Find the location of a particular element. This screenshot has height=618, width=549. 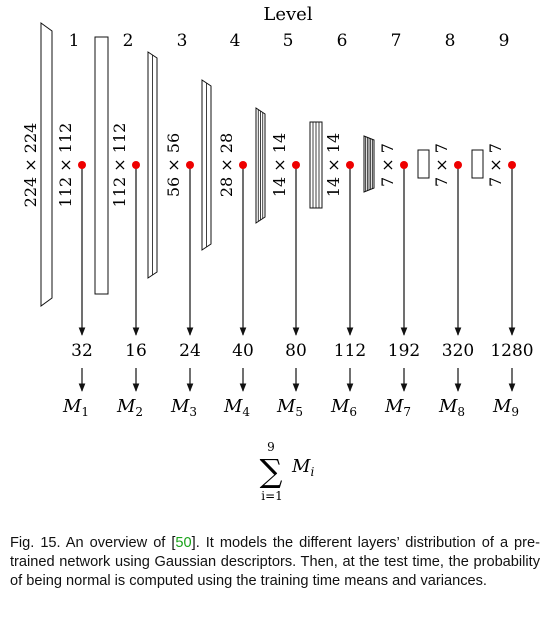

gaussian-descriptor-label: M2 is located at coordinates (129, 407).